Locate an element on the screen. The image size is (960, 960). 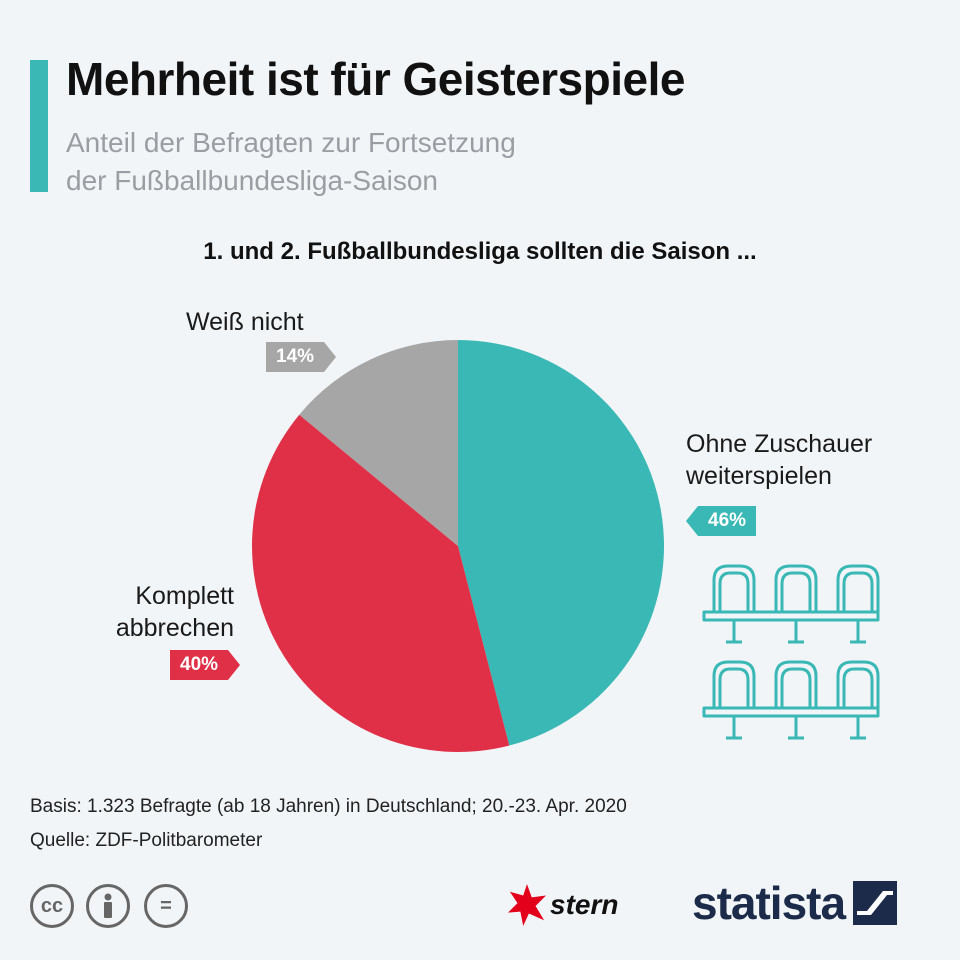
stern-wordmark: stern is located at coordinates (584, 904).